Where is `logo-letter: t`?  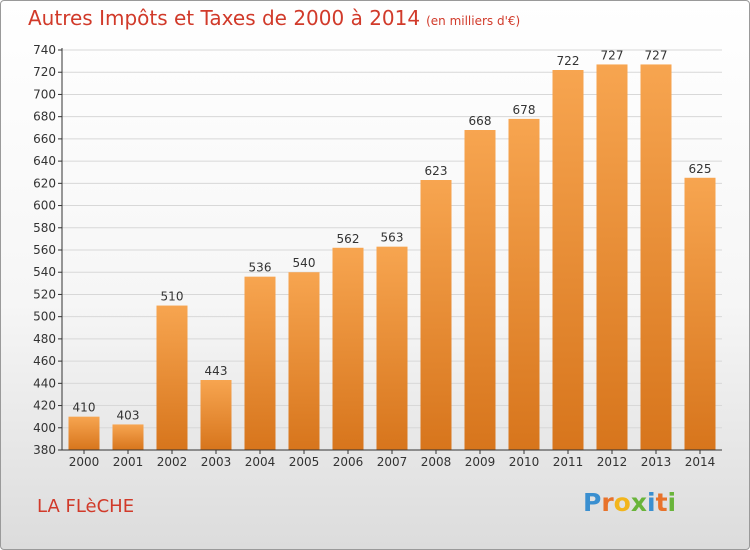
logo-letter: t is located at coordinates (661, 502).